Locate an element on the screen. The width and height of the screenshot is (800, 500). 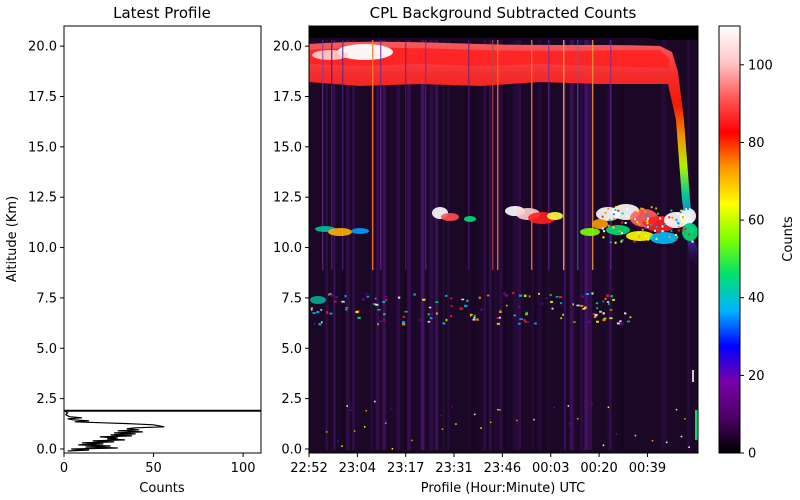
curtain-x-tick-label: 00:20 is located at coordinates (598, 468).